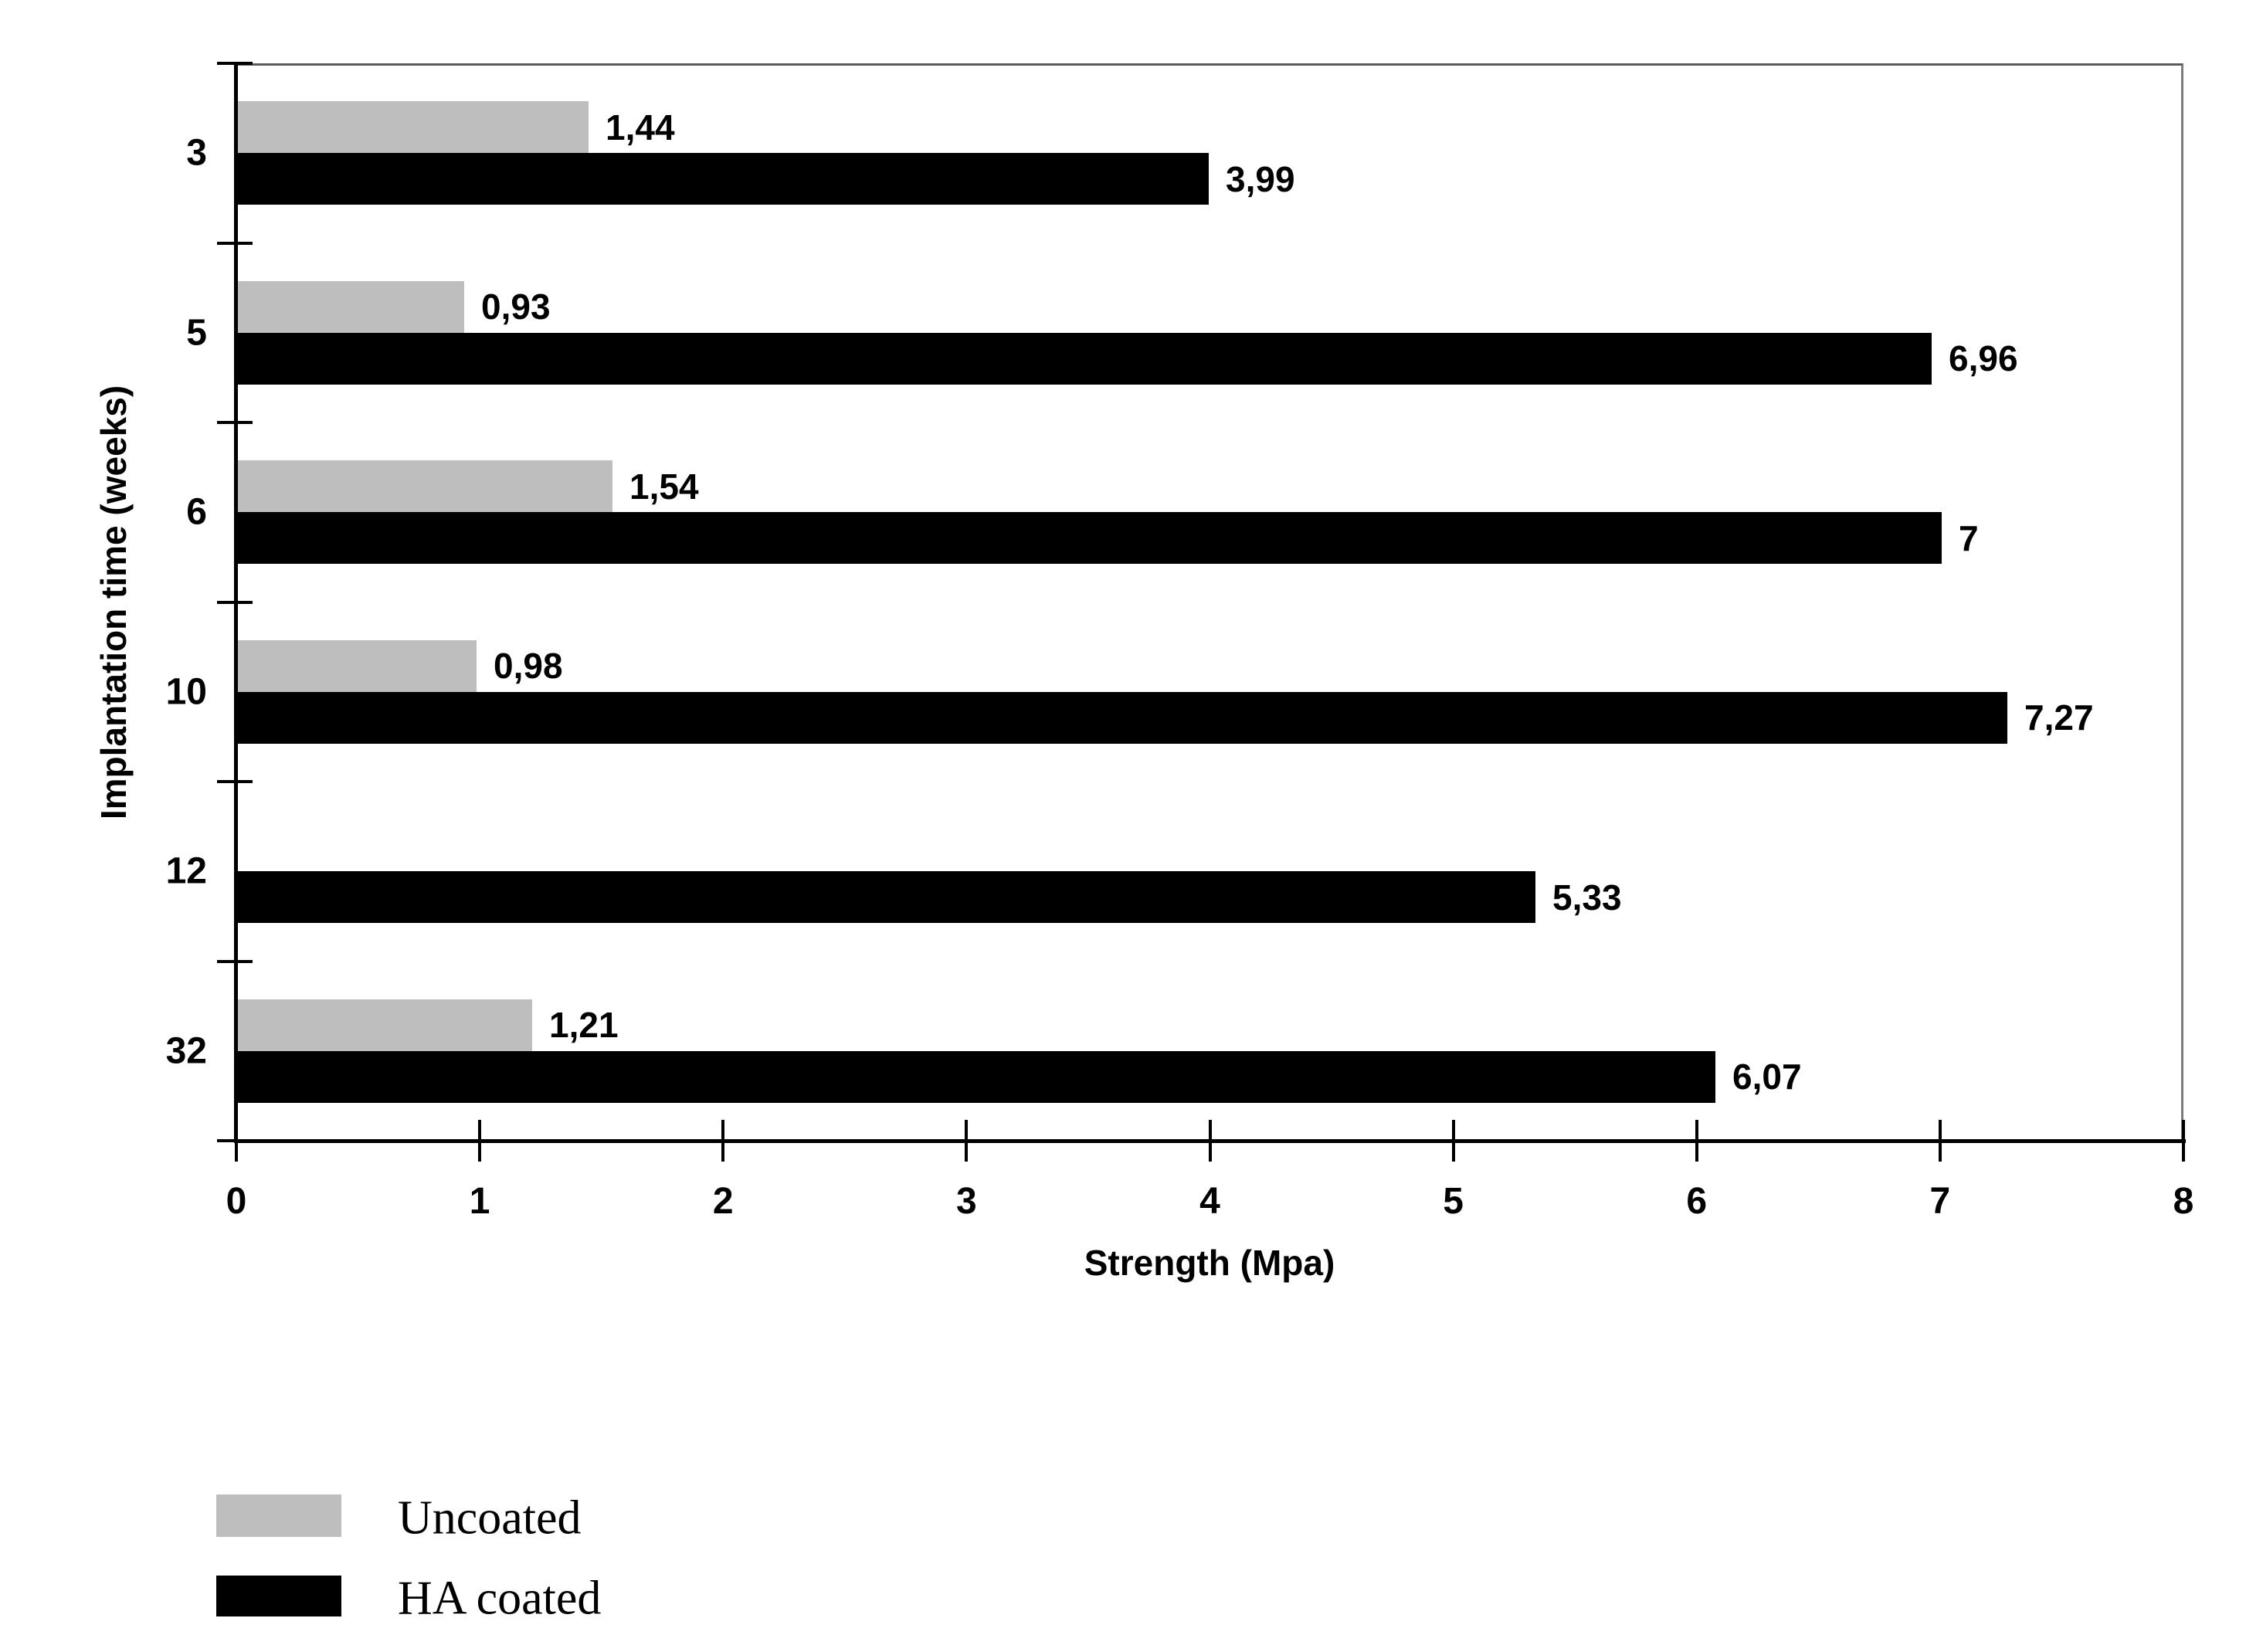 The height and width of the screenshot is (1652, 2263). Describe the element at coordinates (516, 307) in the screenshot. I see `bar-value-label: 0,93` at that location.